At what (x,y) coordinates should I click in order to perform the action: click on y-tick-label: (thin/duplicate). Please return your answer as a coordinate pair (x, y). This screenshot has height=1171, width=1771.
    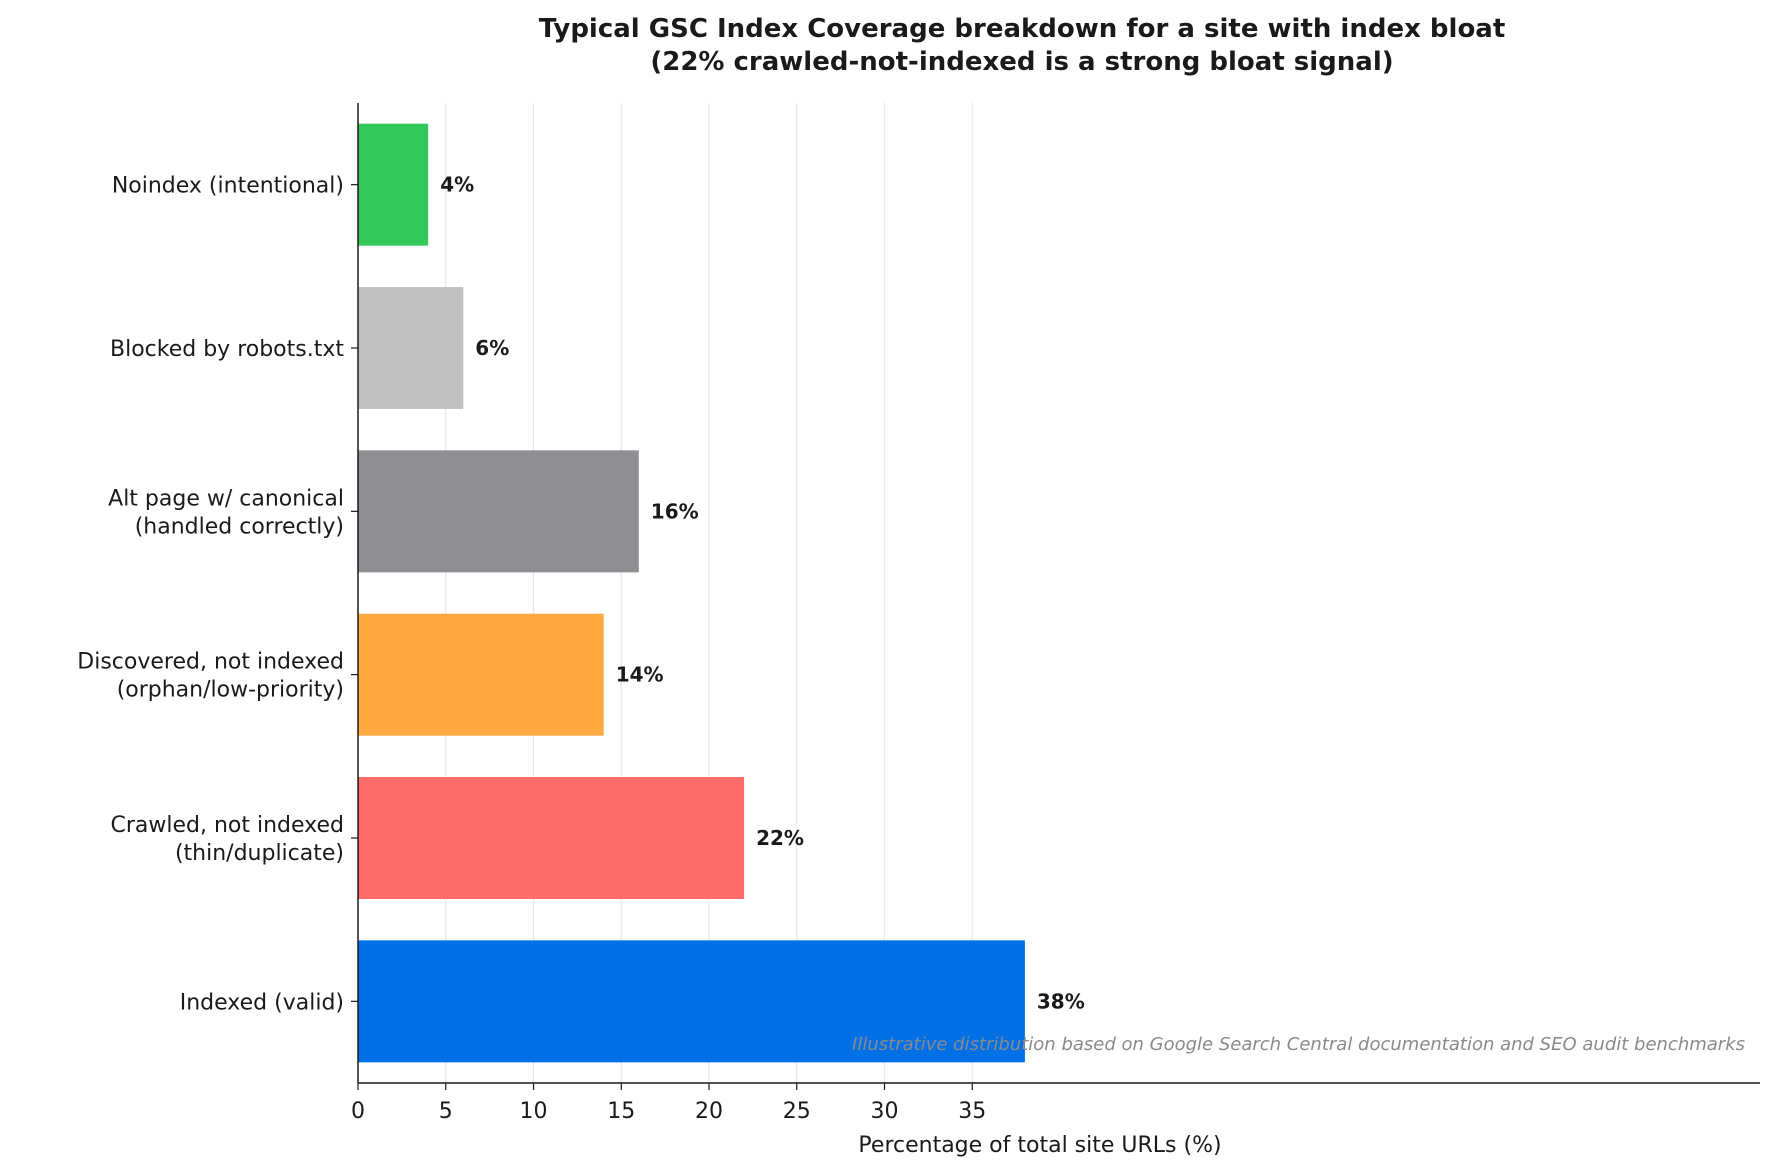
    Looking at the image, I should click on (259, 853).